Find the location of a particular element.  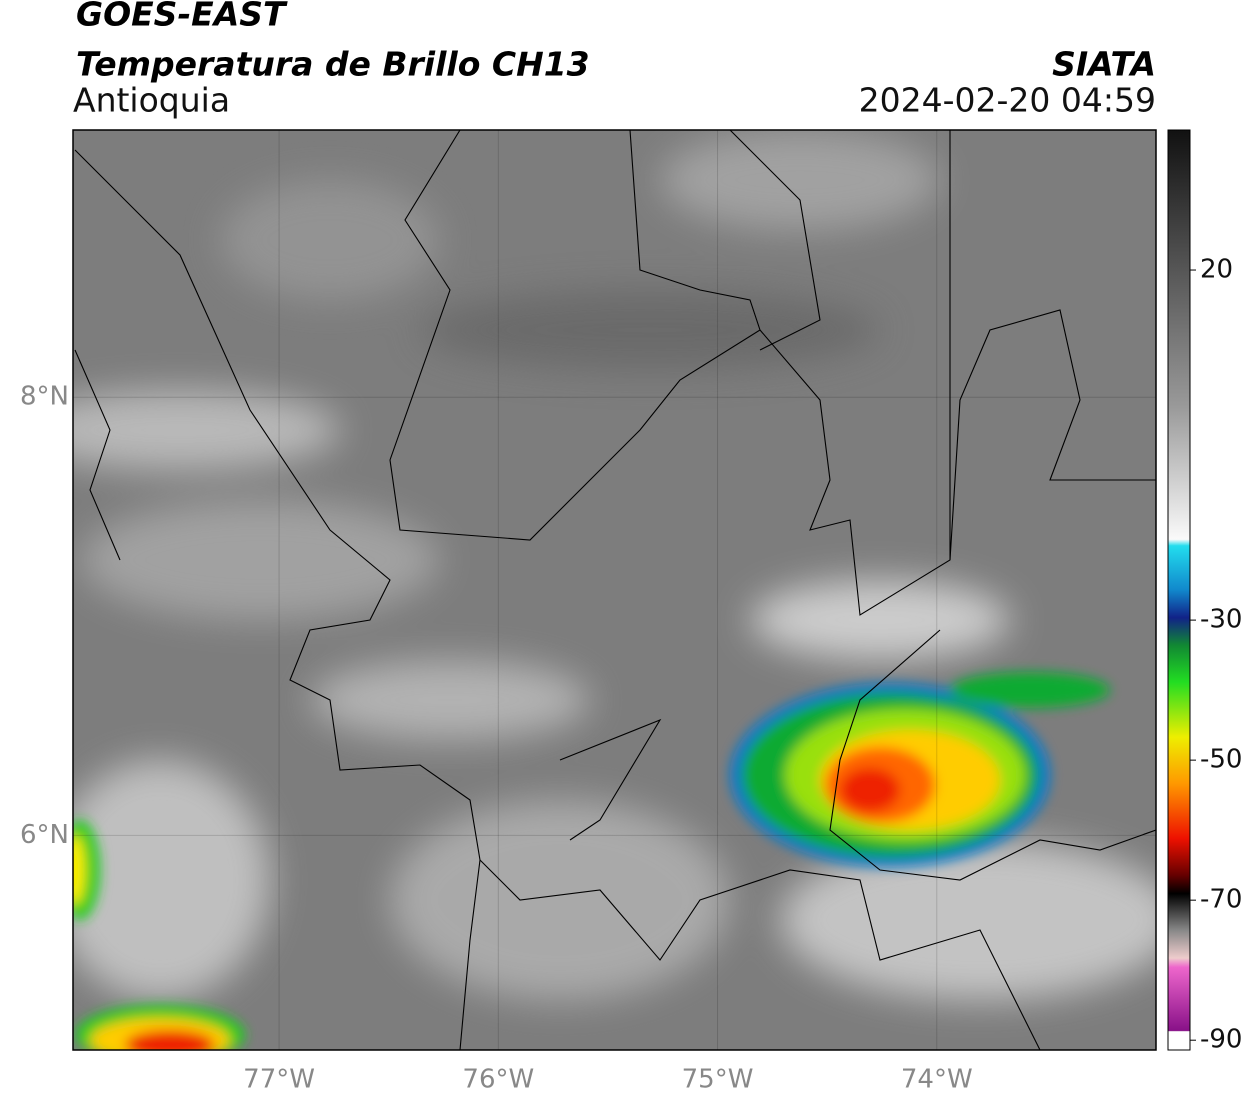

region: Antioquia is located at coordinates (151, 100).